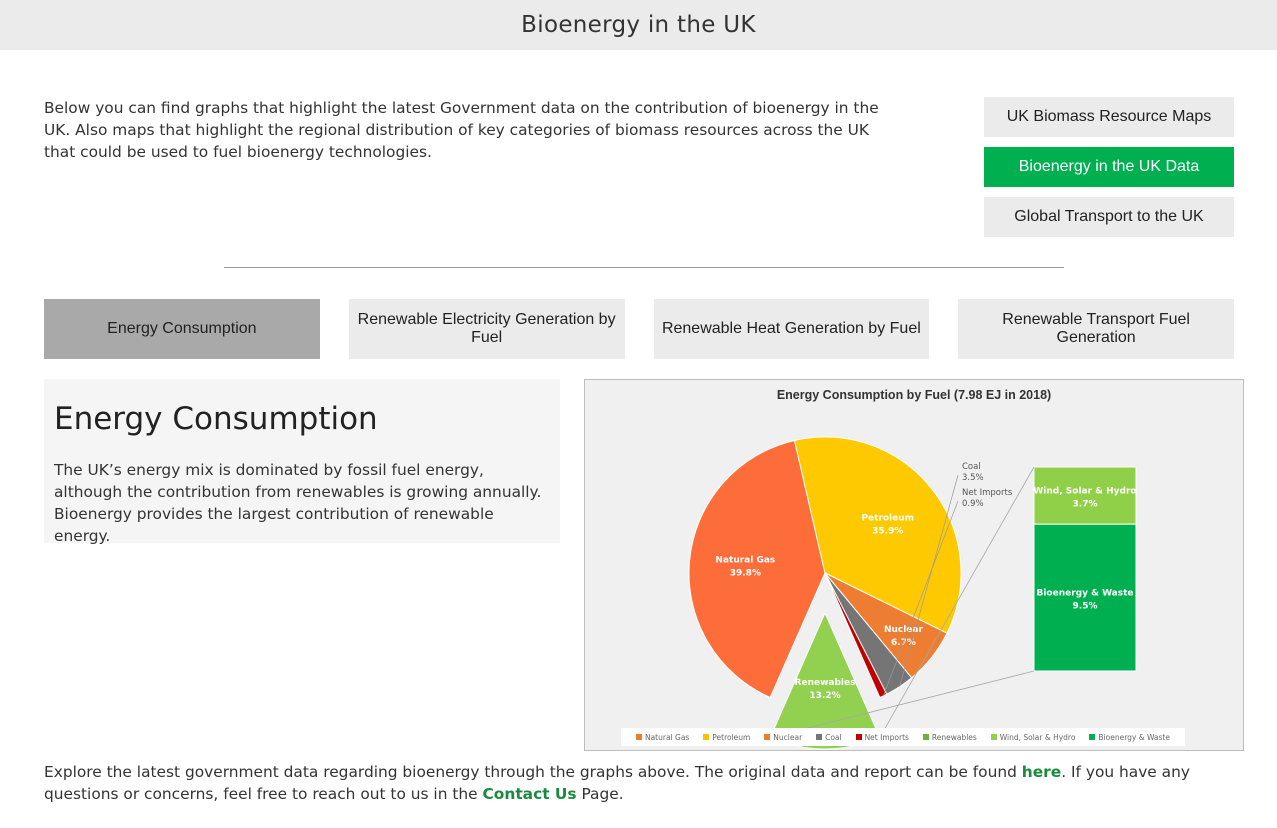  What do you see at coordinates (644, 267) in the screenshot?
I see `section-divider` at bounding box center [644, 267].